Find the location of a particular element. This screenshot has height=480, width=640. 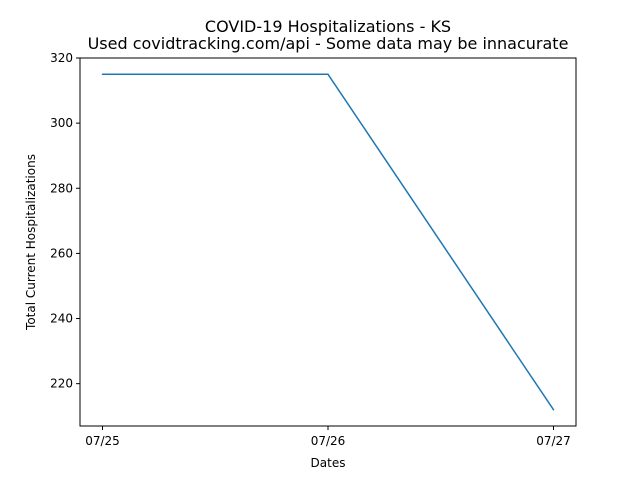

x-axis-label: Dates is located at coordinates (328, 463).